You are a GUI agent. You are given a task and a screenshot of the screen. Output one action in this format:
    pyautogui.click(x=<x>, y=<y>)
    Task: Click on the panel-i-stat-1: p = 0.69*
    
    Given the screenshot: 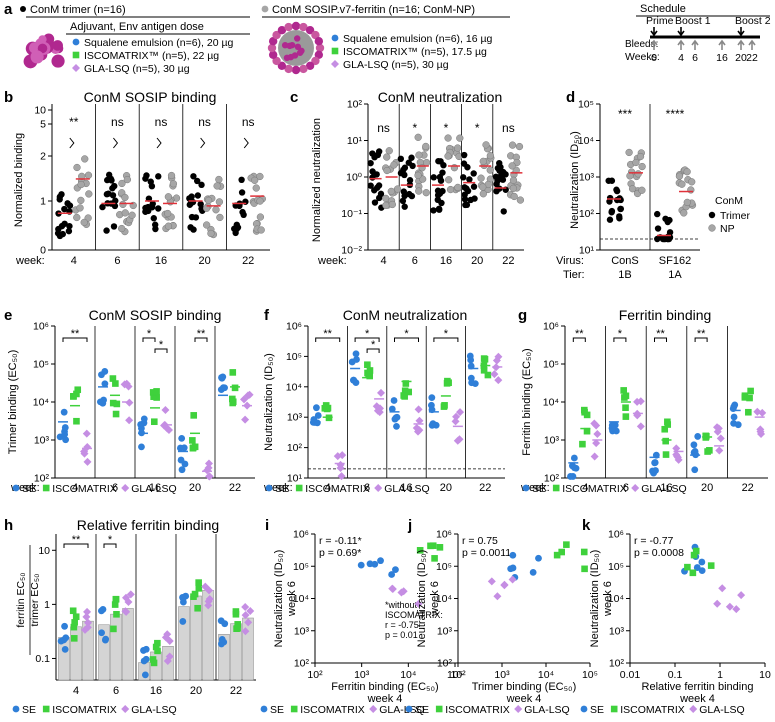 What is the action you would take?
    pyautogui.click(x=340, y=553)
    